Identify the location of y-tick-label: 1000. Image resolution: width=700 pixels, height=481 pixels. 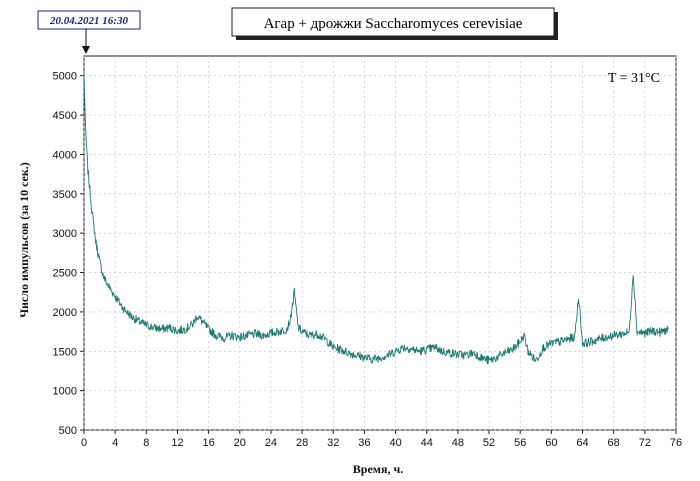
(65, 392).